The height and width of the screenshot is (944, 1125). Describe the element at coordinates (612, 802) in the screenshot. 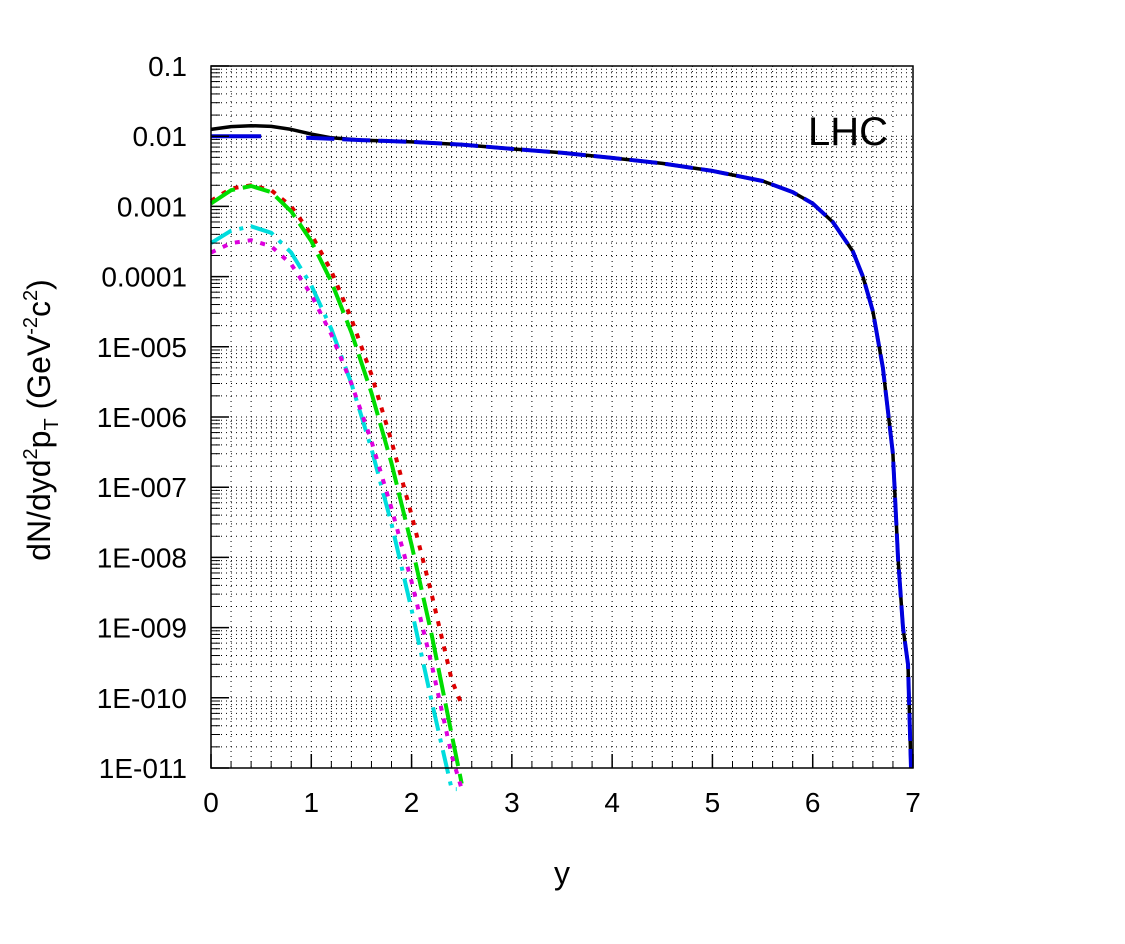

I see `x-tick-label: 4` at that location.